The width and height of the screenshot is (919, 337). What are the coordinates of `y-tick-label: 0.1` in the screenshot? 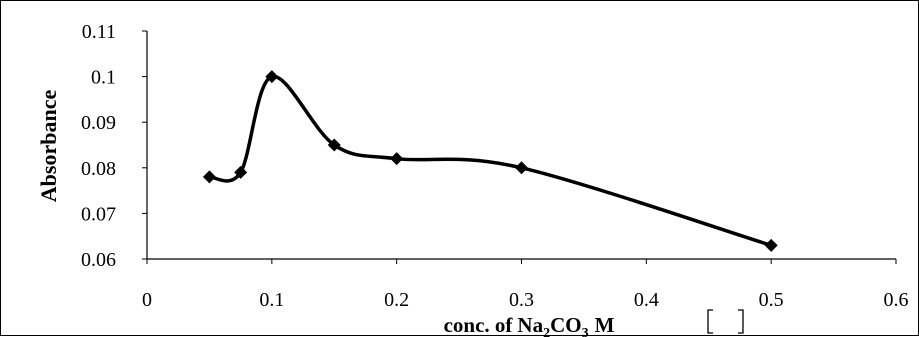 It's located at (103, 78).